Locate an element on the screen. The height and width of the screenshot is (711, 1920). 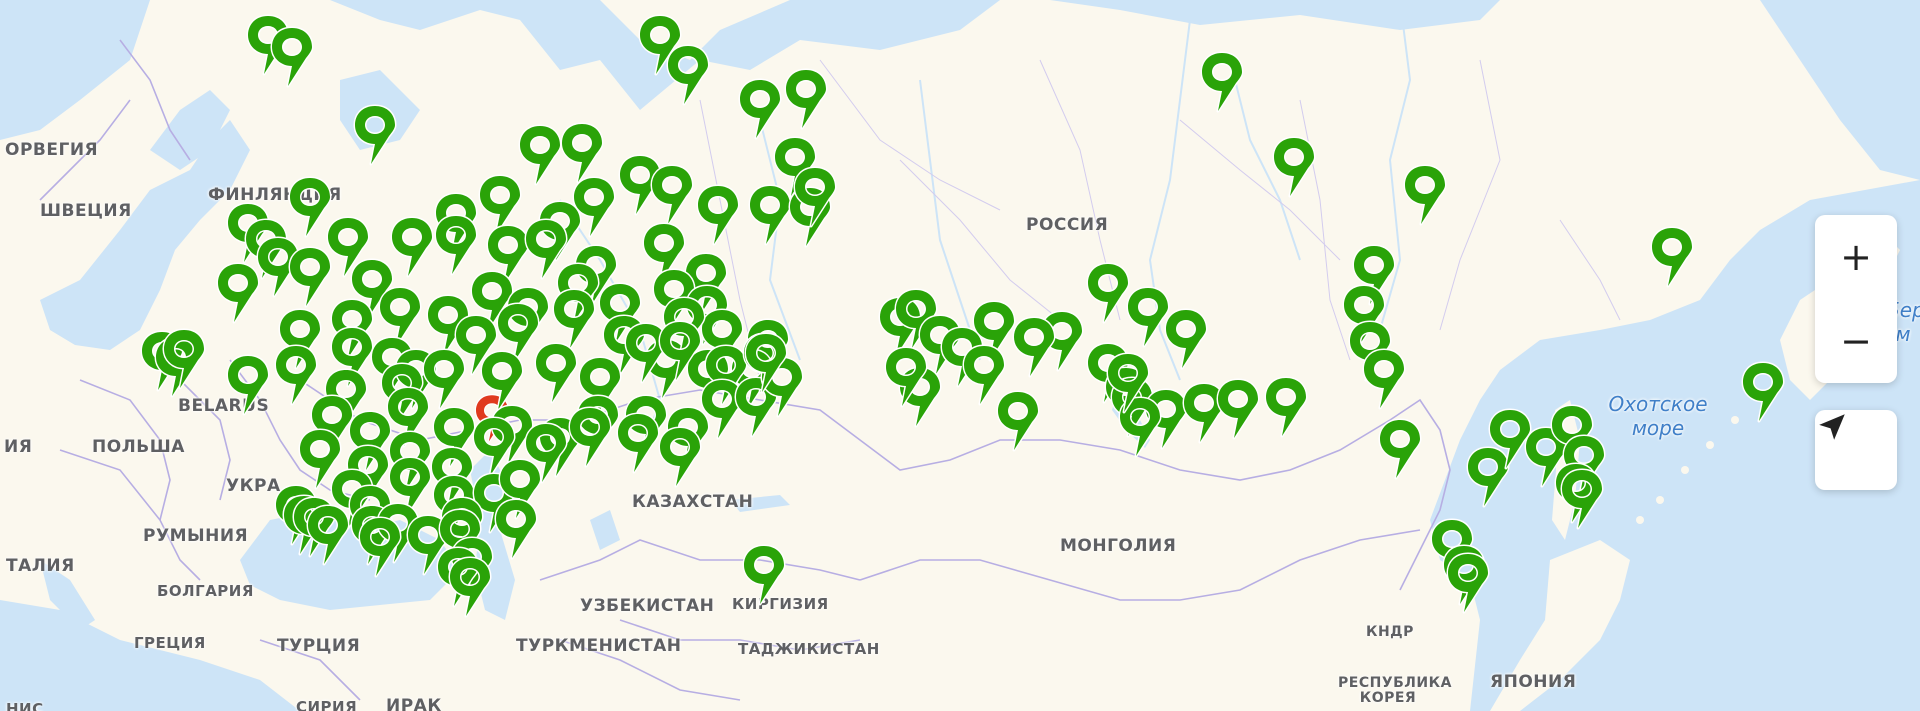
label-left-edge: ИЯ is located at coordinates (18, 447).